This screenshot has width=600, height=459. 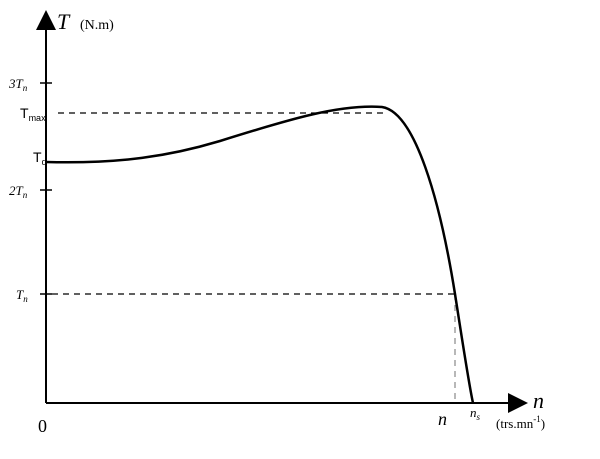 I want to click on y-label: 3Tn, so click(x=18, y=84).